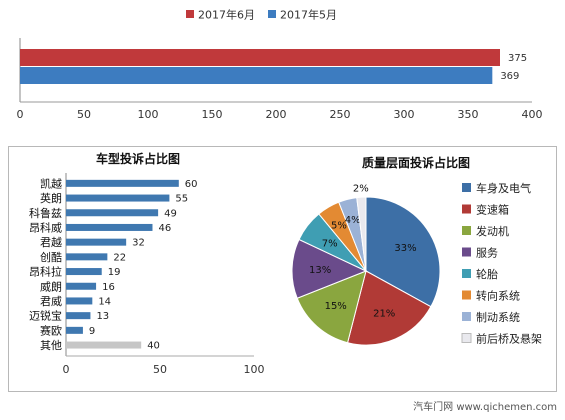 The width and height of the screenshot is (565, 420). Describe the element at coordinates (468, 114) in the screenshot. I see `top-tick-7: 350` at that location.